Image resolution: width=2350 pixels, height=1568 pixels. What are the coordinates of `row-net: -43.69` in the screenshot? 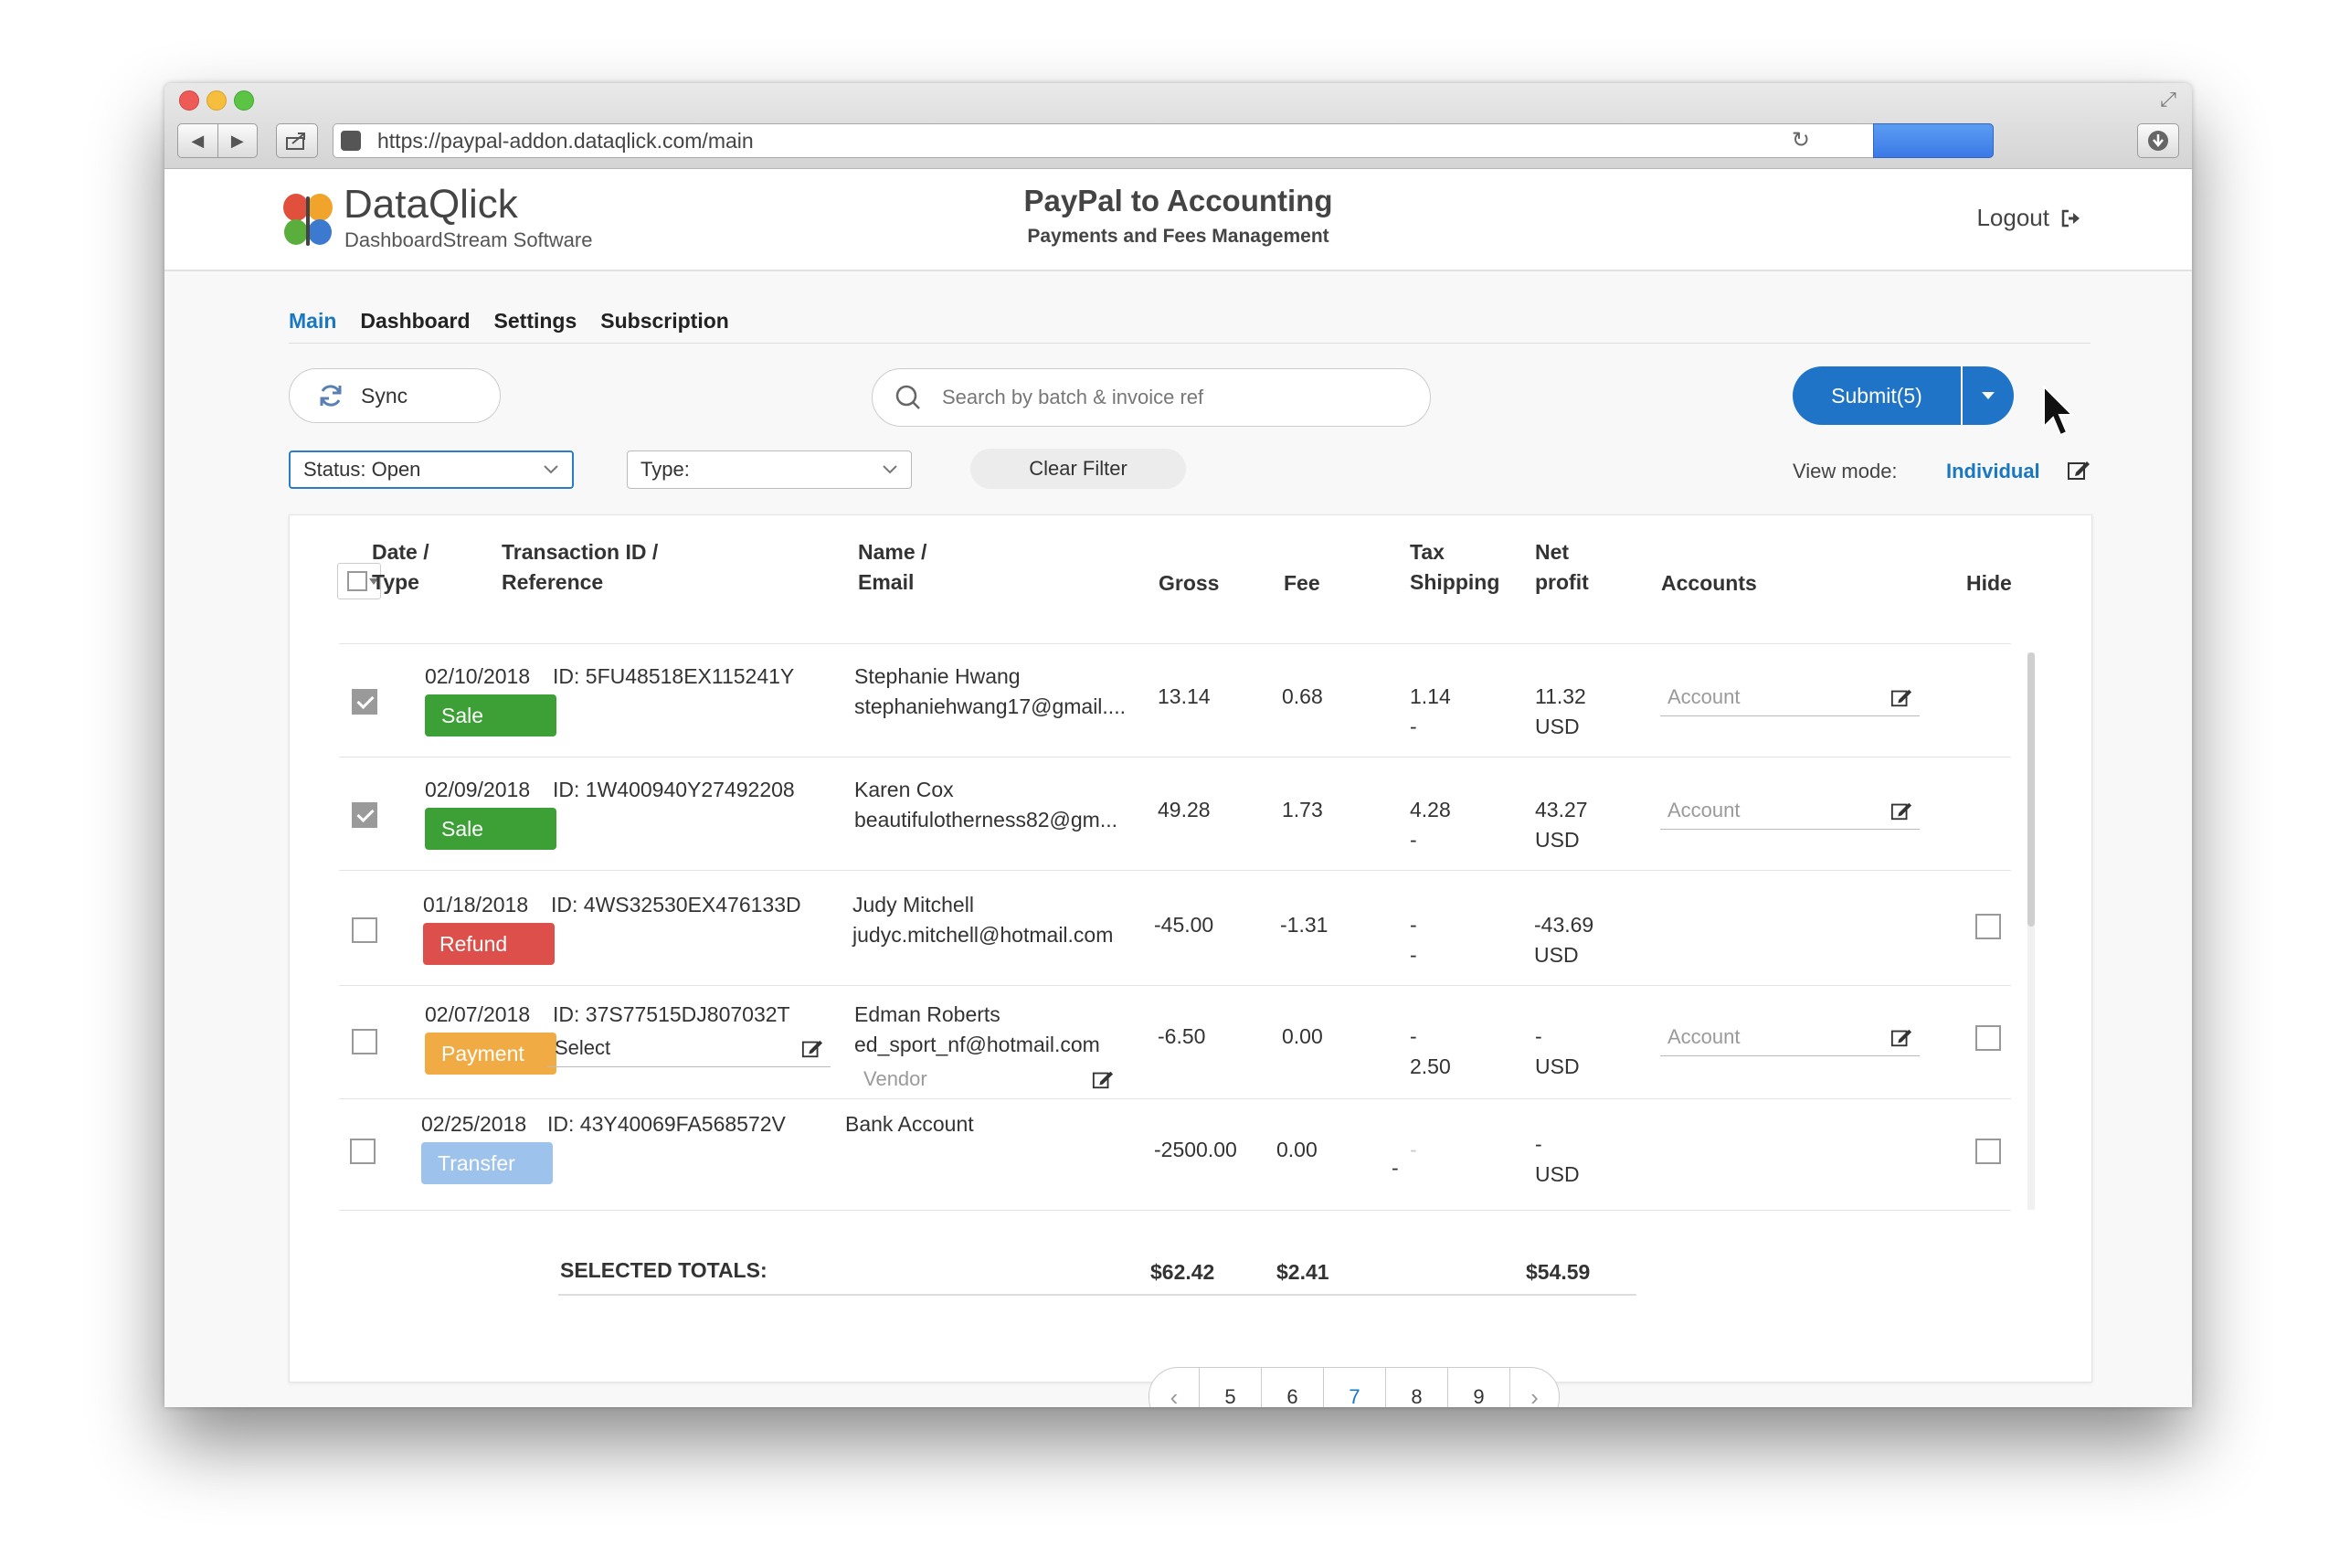 It's located at (1564, 925).